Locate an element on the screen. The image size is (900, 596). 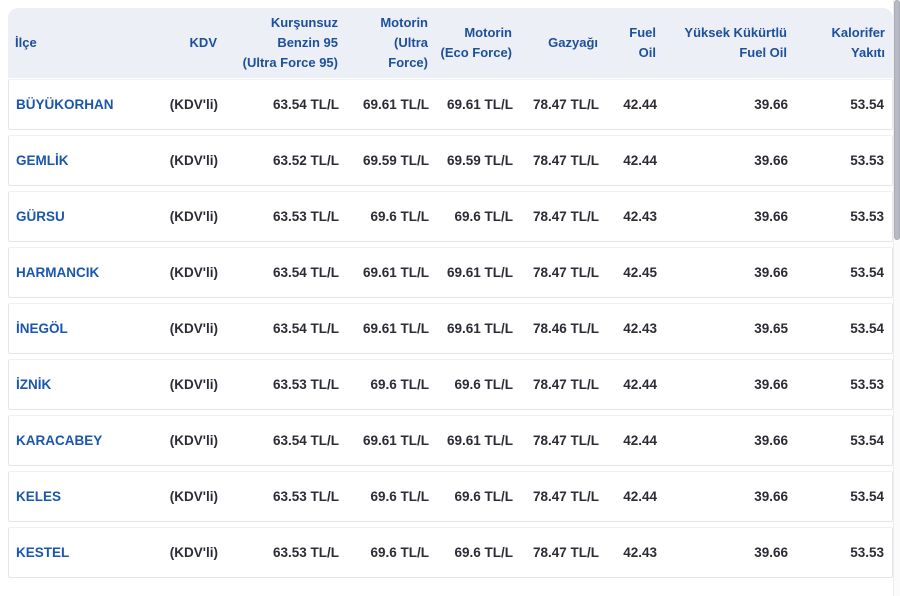
value-cell: 39.65 is located at coordinates (771, 328).